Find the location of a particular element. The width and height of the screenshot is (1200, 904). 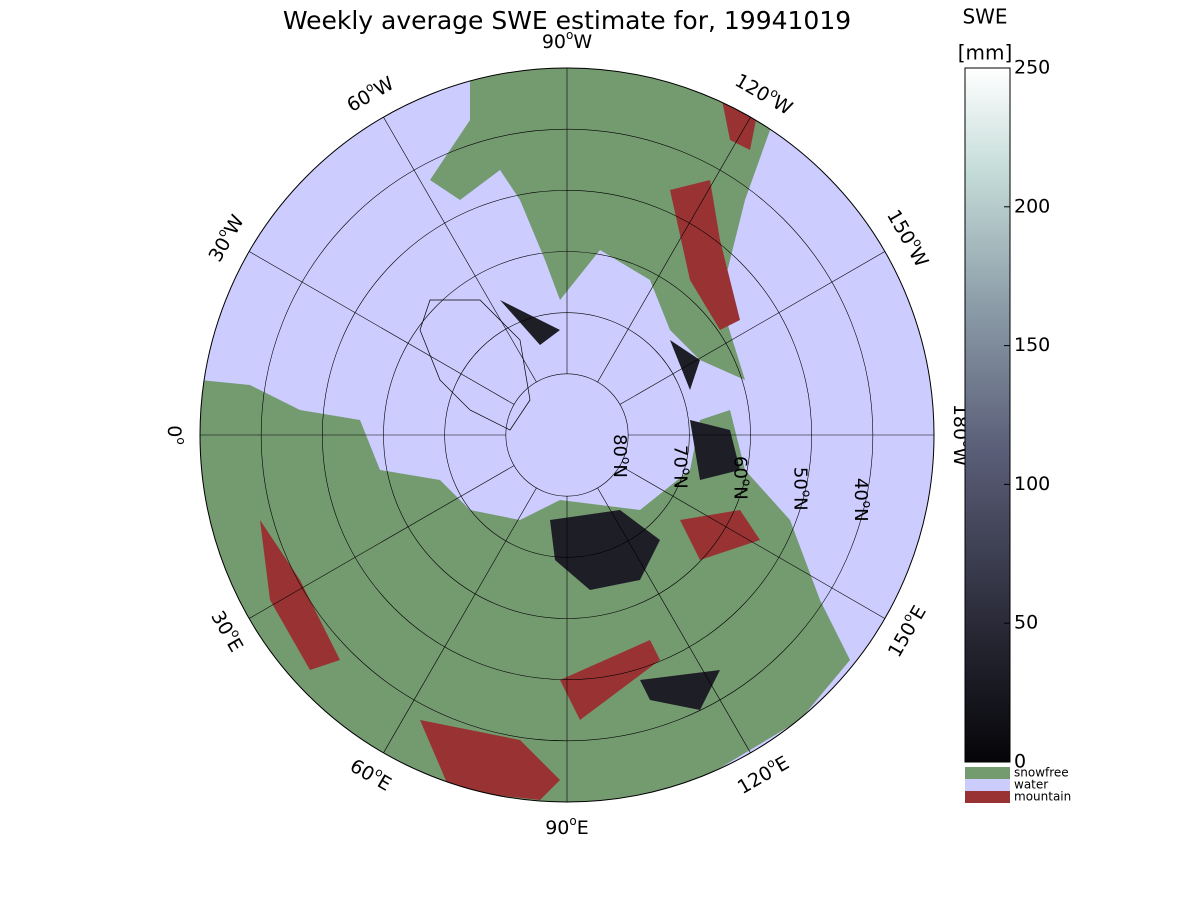

coordinate-label: 40oN is located at coordinates (862, 500).